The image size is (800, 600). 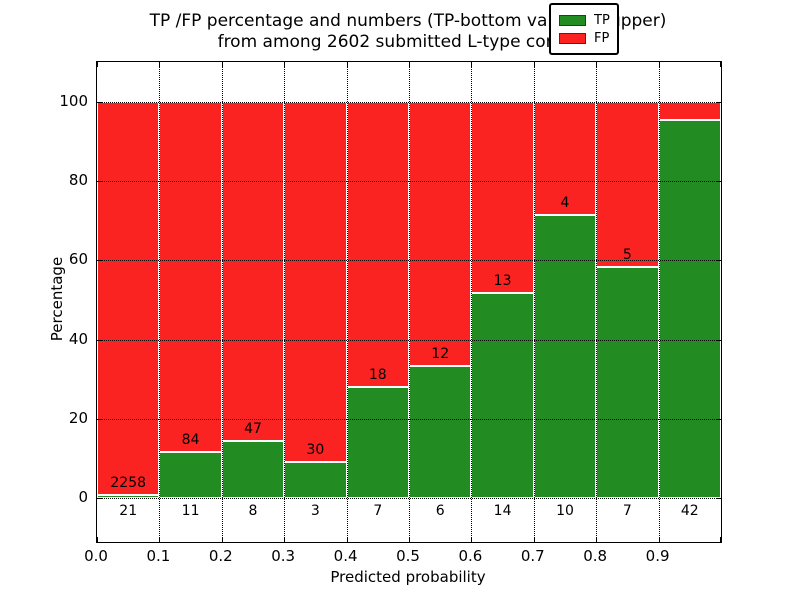 I want to click on x-tick-label: 0.5, so click(x=408, y=556).